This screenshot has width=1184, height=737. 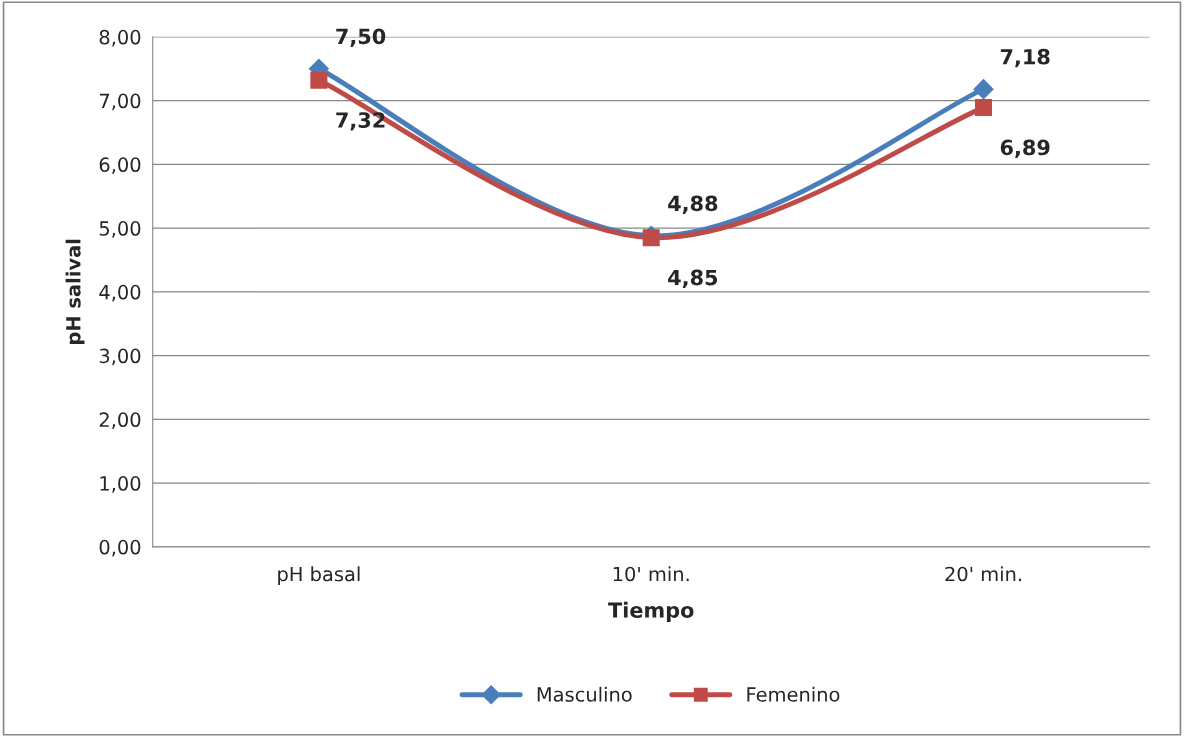 What do you see at coordinates (1025, 148) in the screenshot?
I see `data-label: 6,89` at bounding box center [1025, 148].